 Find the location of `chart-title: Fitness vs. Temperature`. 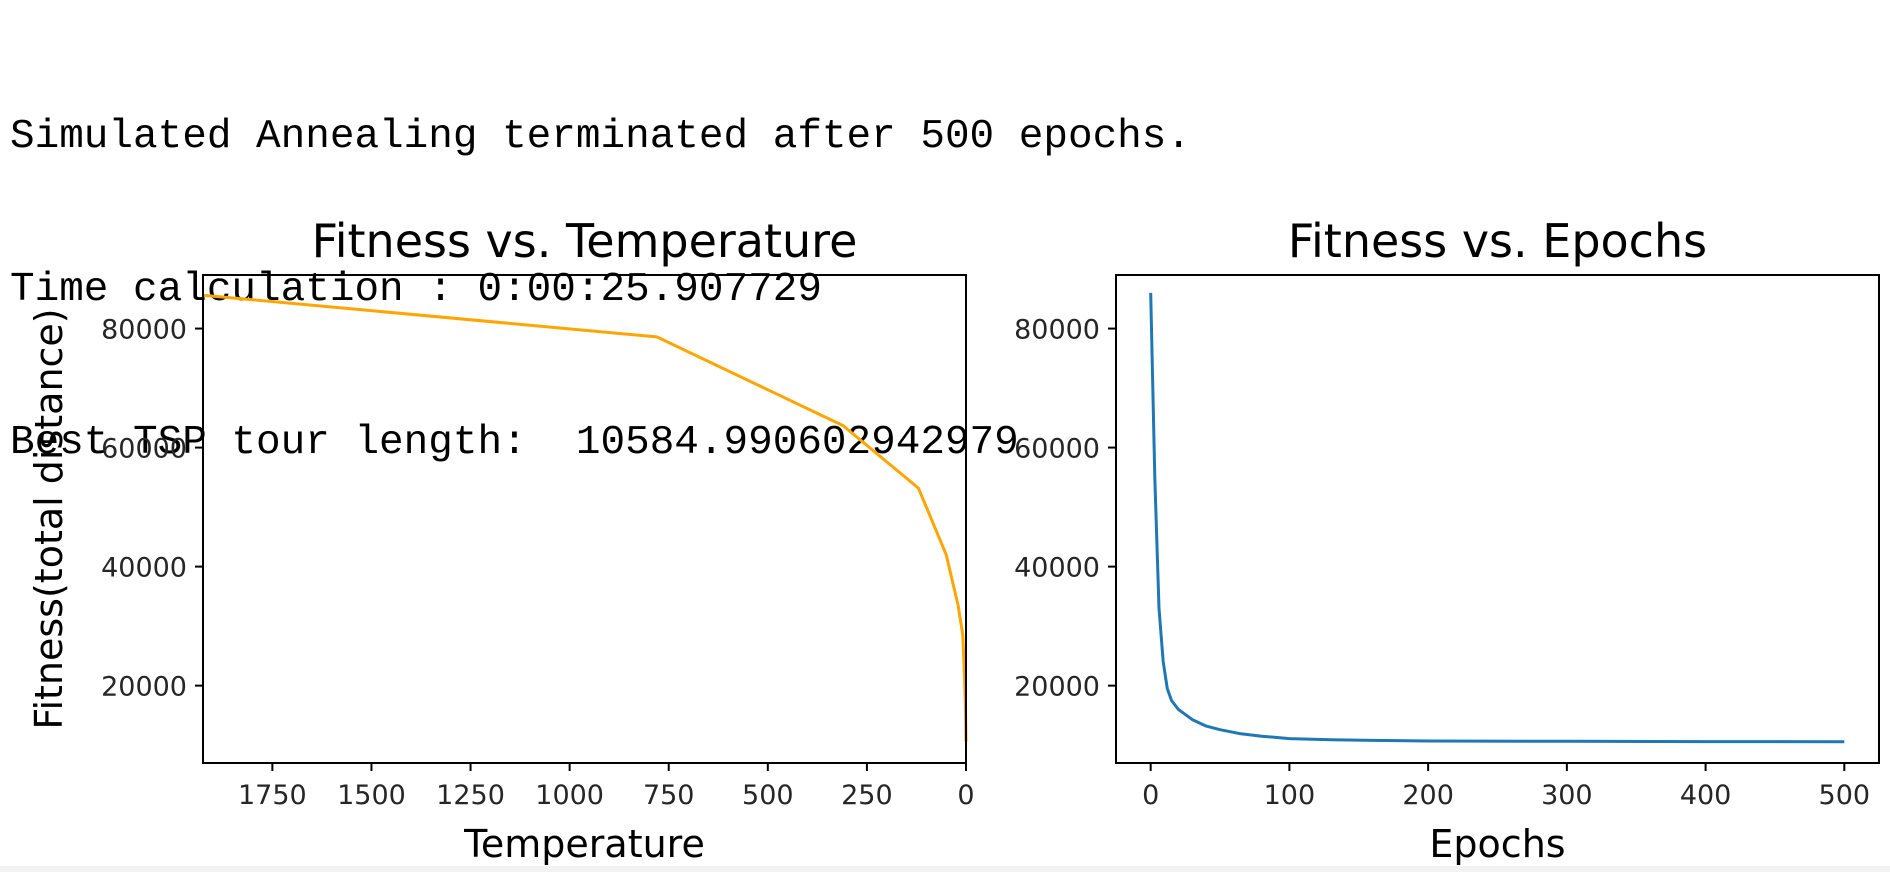

chart-title: Fitness vs. Temperature is located at coordinates (585, 241).